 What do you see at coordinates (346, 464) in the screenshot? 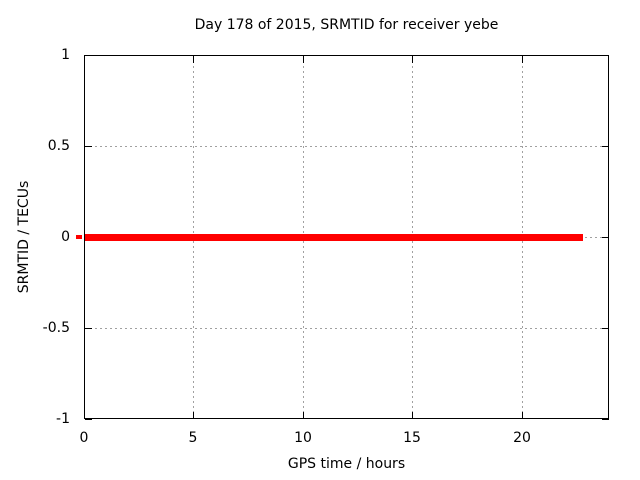
I see `x-axis-label: GPS time / hours` at bounding box center [346, 464].